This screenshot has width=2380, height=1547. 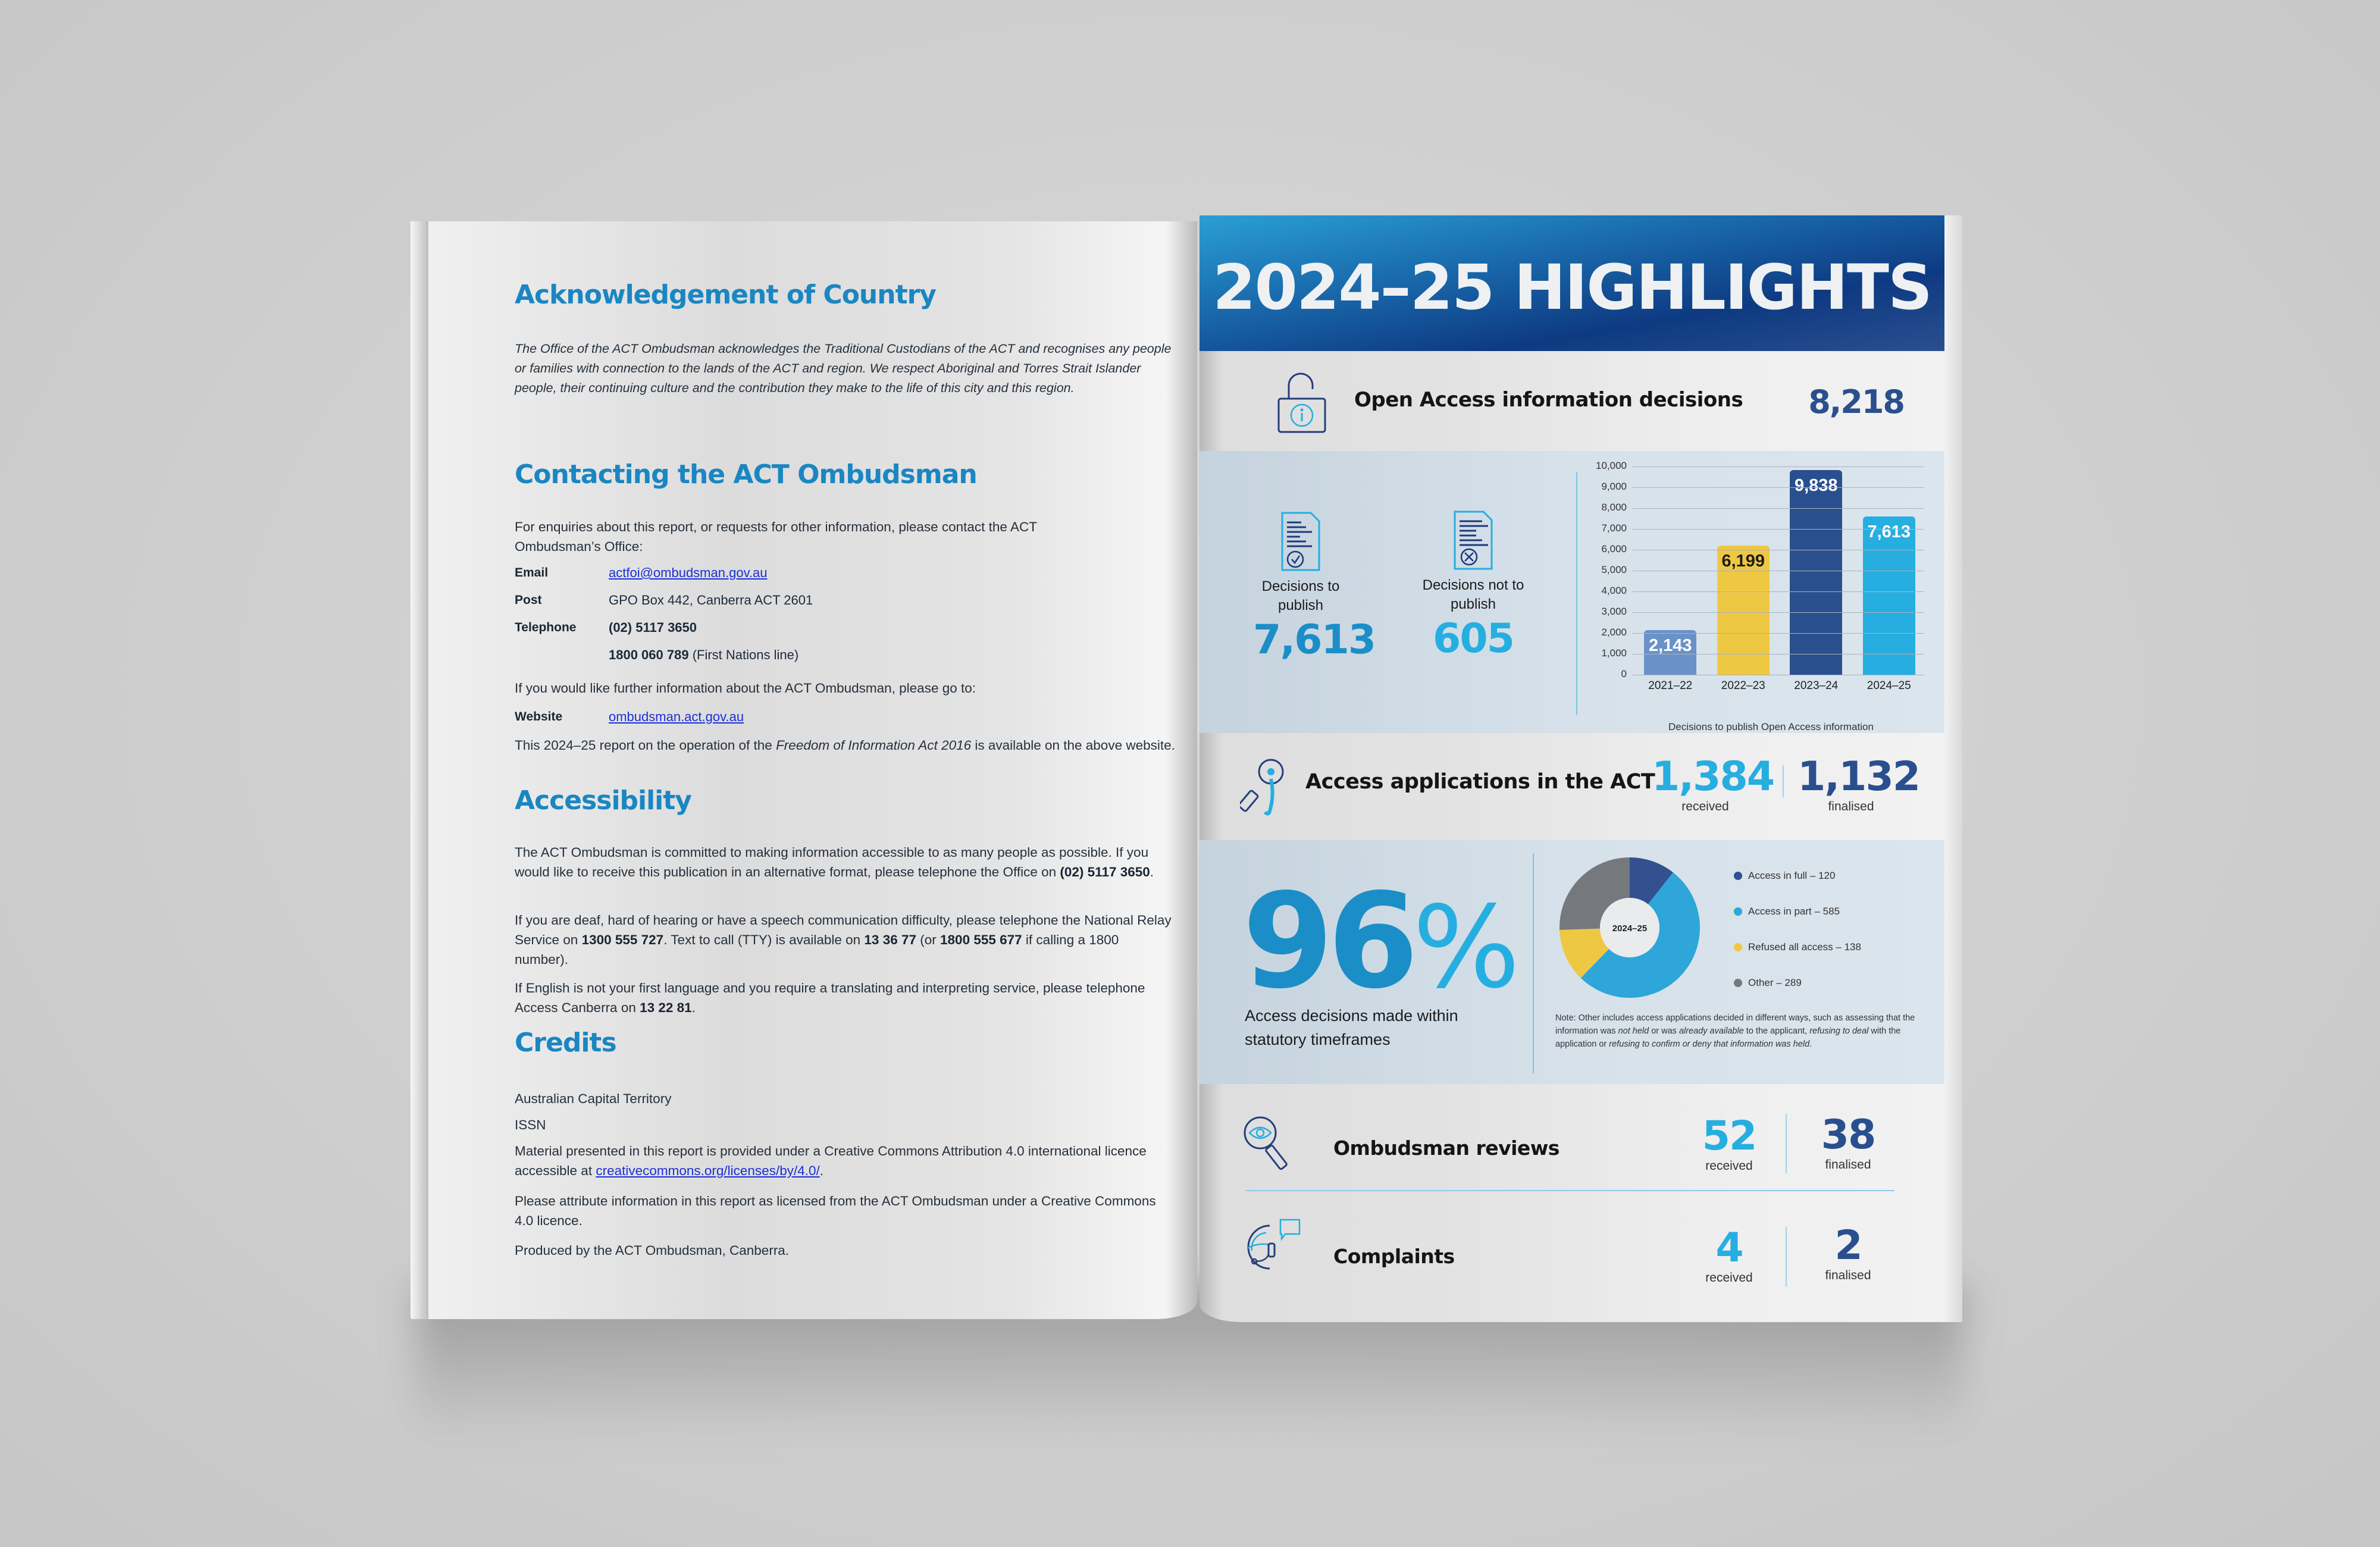 What do you see at coordinates (1775, 982) in the screenshot?
I see `legend-label: Other – 289` at bounding box center [1775, 982].